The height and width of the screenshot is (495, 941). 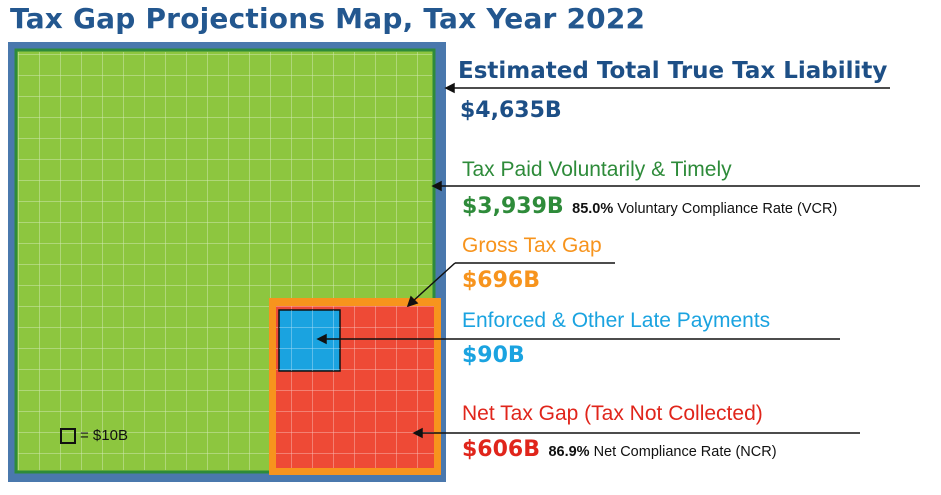 I want to click on total-heading: Estimated Total True Tax Liability, so click(x=673, y=71).